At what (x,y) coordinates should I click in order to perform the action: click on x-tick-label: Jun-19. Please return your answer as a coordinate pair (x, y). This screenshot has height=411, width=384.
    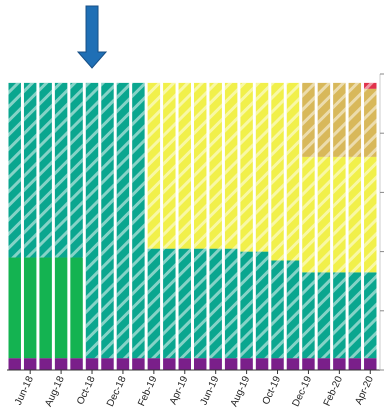
    Looking at the image, I should click on (210, 390).